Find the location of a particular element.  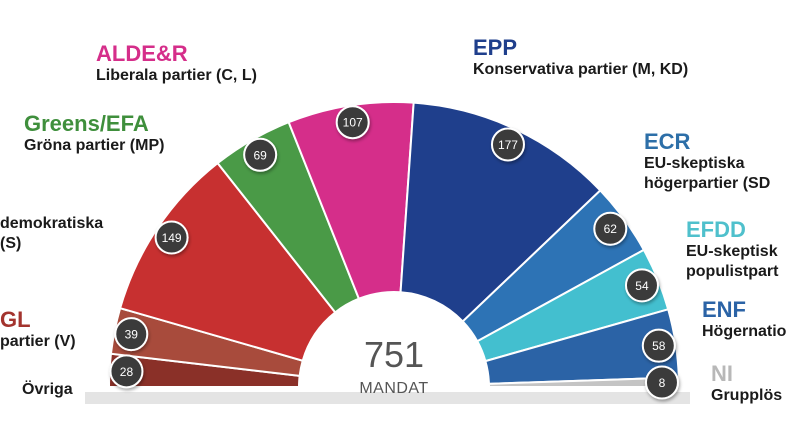

badge-ni is located at coordinates (661, 382).